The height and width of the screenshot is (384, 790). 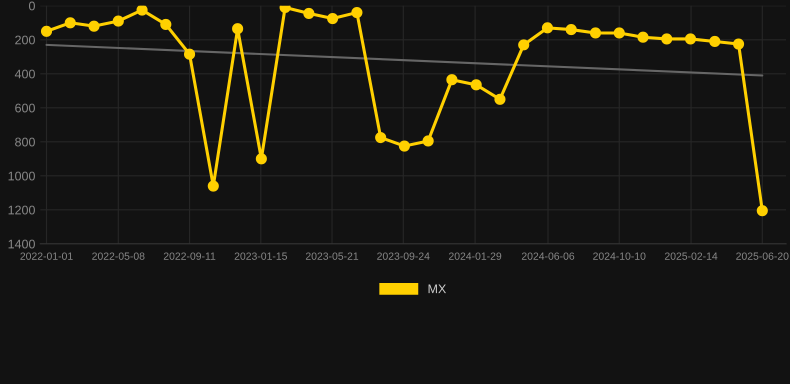 I want to click on x-tick-label: 2024-10-10, so click(x=619, y=256).